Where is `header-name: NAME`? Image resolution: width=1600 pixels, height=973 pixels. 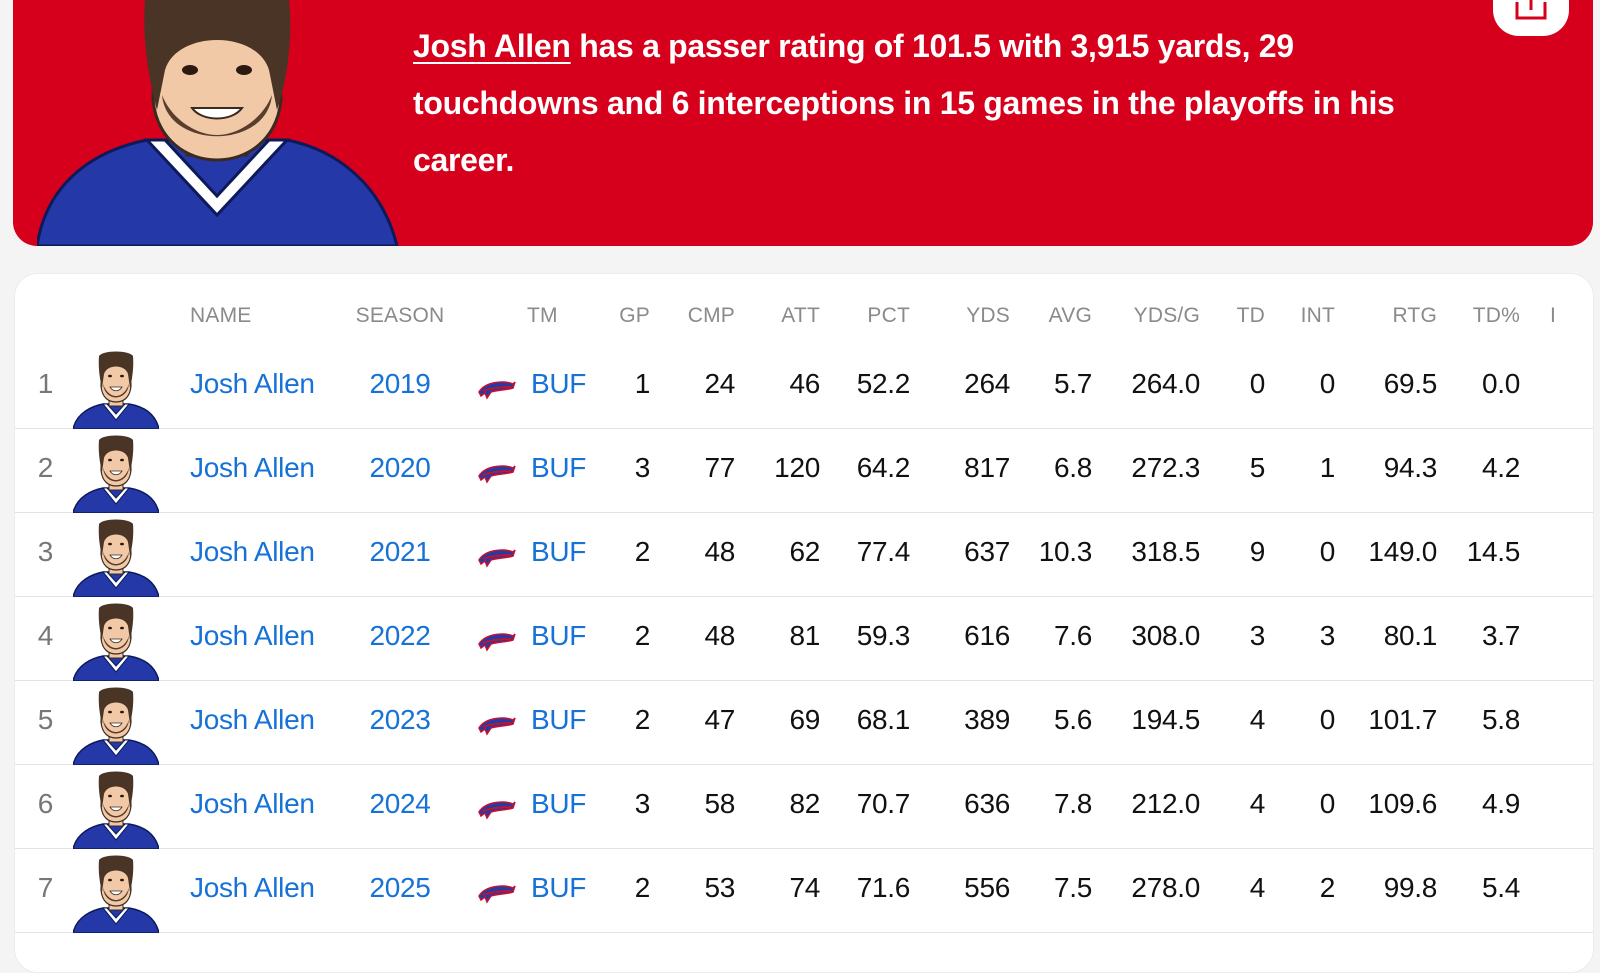
header-name: NAME is located at coordinates (221, 315).